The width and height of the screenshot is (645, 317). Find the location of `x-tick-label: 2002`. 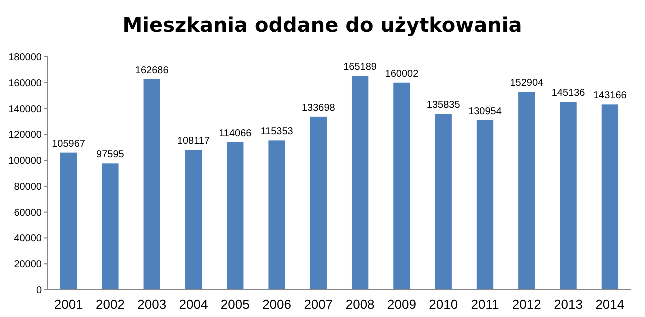

x-tick-label: 2002 is located at coordinates (110, 304).